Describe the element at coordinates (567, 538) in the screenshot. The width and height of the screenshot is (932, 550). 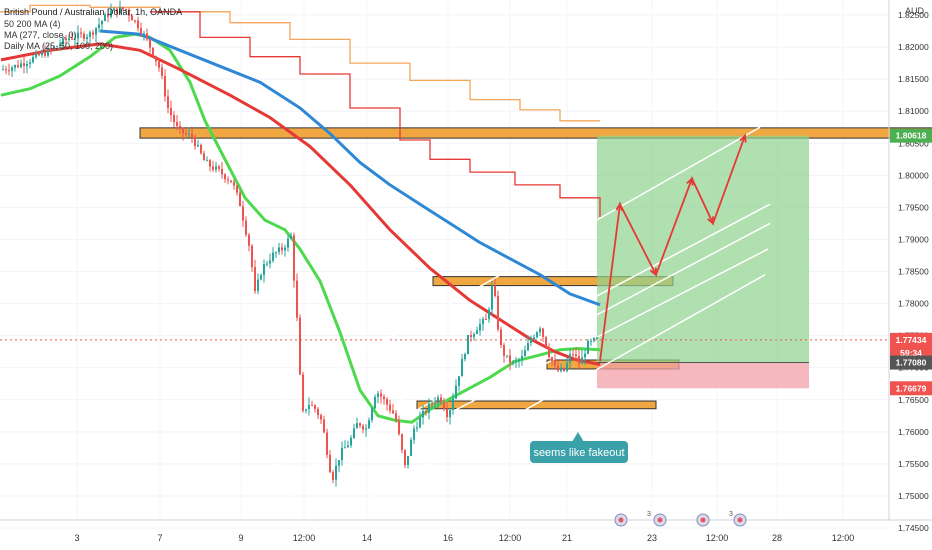
I see `time-tick-label: 21` at that location.